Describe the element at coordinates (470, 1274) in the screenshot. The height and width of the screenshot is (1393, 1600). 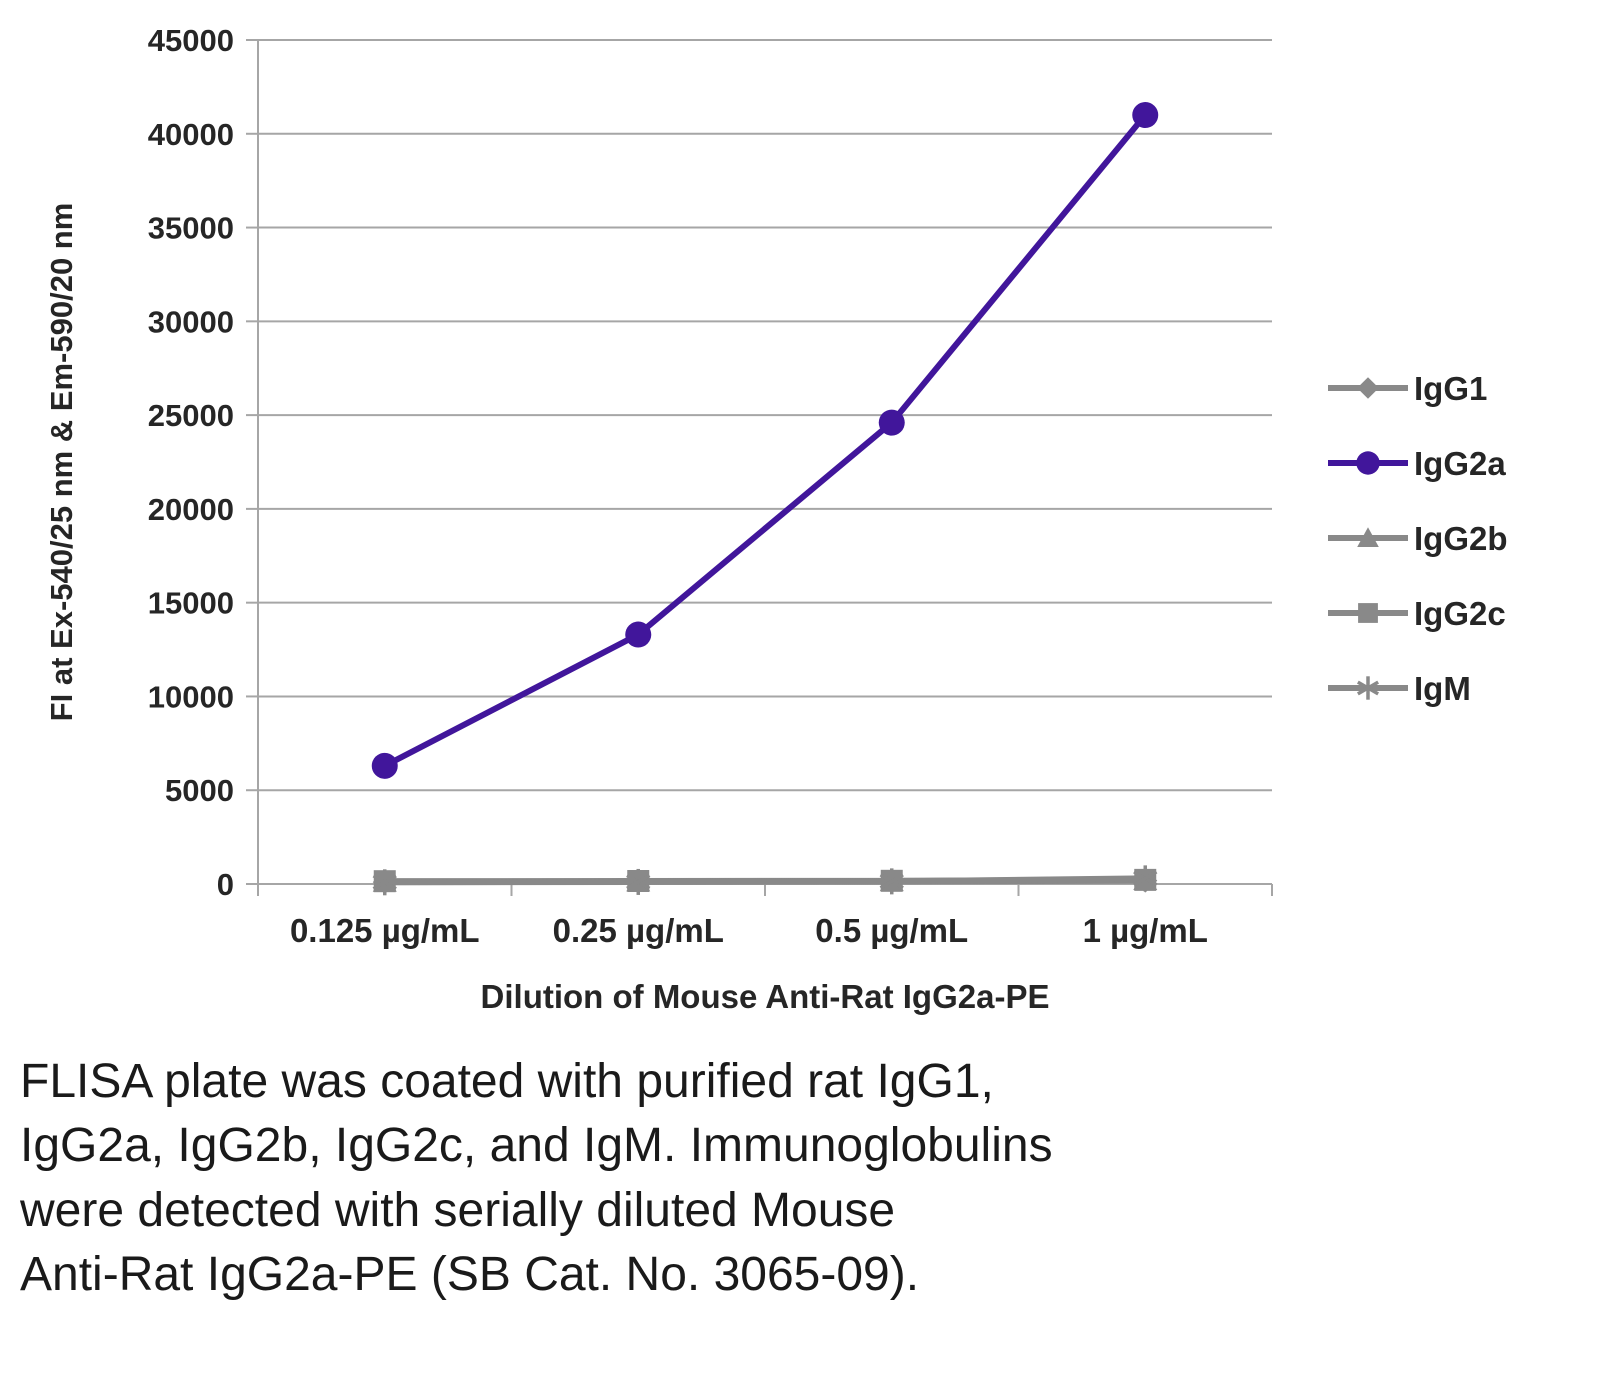
I see `caption-line: Anti-Rat IgG2a-PE (SB Cat. No. 3065-09).` at that location.